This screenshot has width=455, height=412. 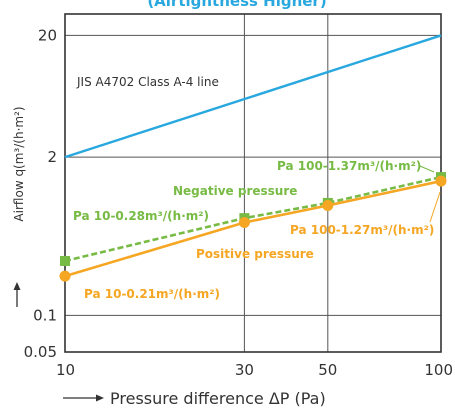 I want to click on chart-title: (Airtightness Higher), so click(x=236, y=5).